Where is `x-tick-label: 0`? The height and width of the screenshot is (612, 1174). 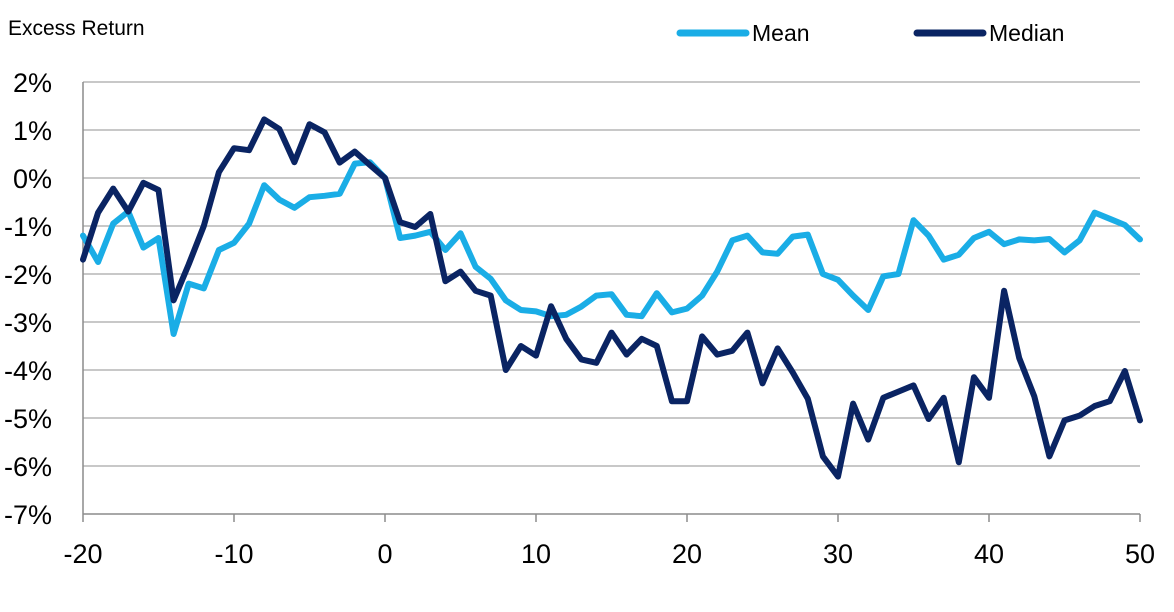
x-tick-label: 0 is located at coordinates (384, 554).